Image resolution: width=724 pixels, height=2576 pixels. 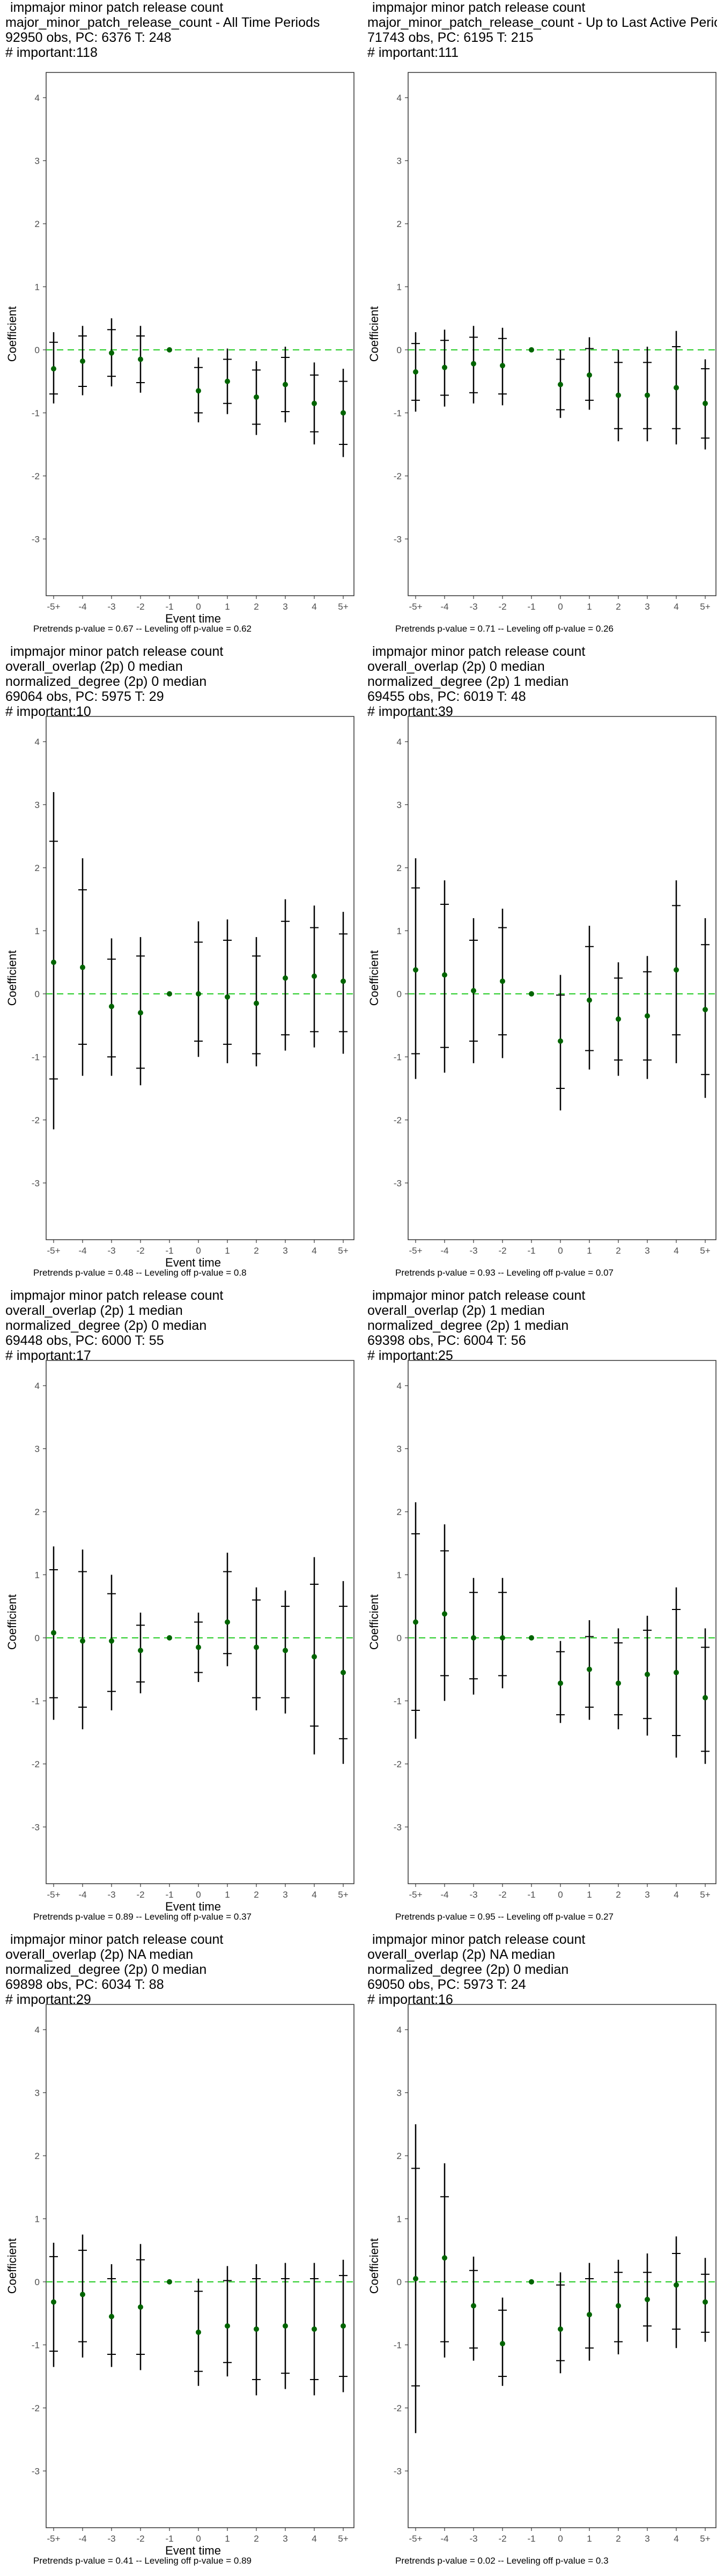 What do you see at coordinates (84, 696) in the screenshot?
I see `chart-subtitle-line: 69064 obs, PC: 5975 T: 29` at bounding box center [84, 696].